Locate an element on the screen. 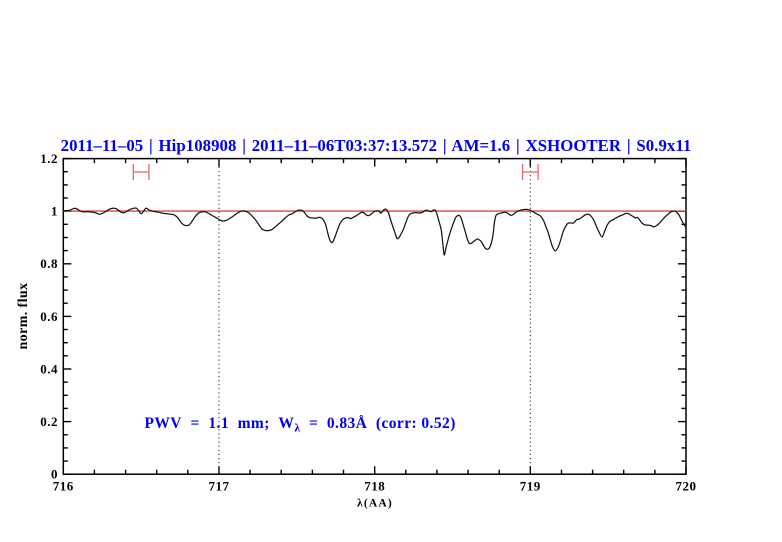 The height and width of the screenshot is (542, 782). svg-text: 0.4 is located at coordinates (49, 368).